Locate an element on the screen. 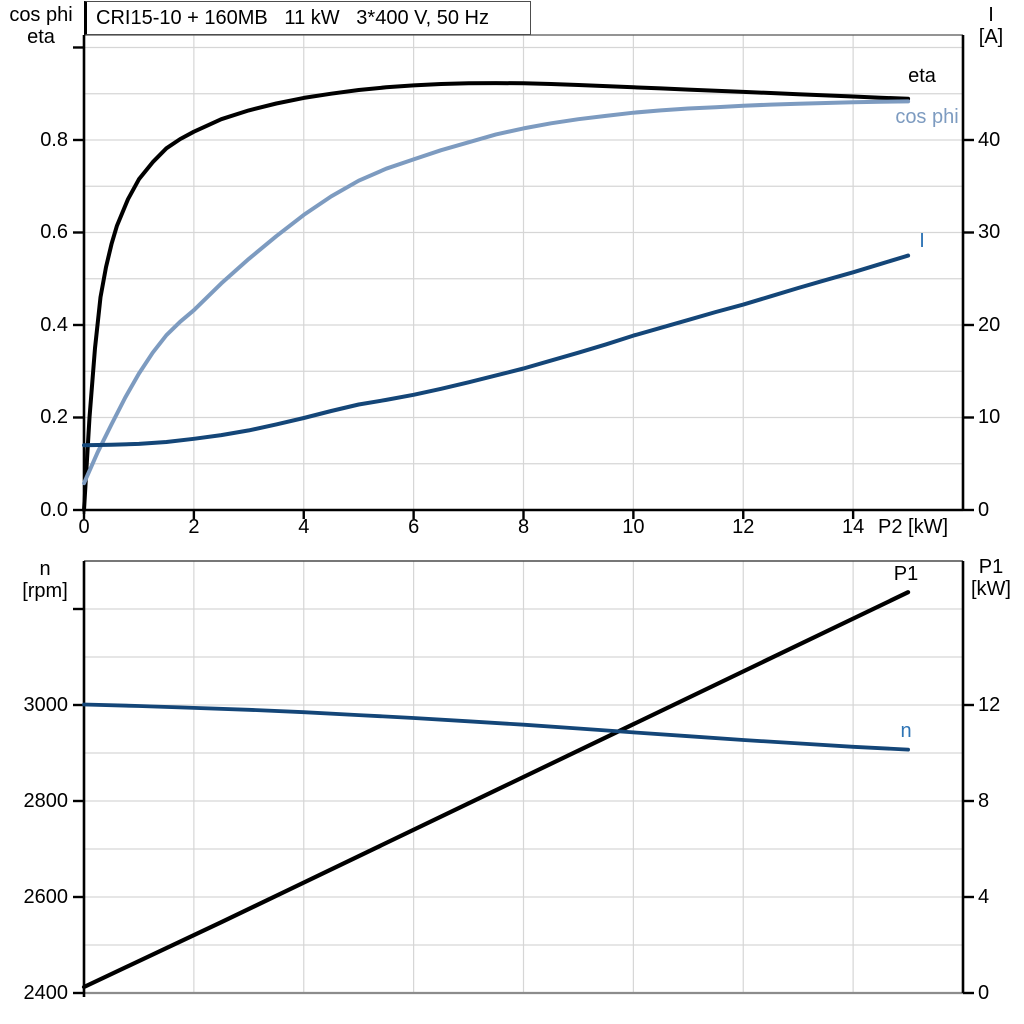 The width and height of the screenshot is (1024, 1024). right-axis-tick-label: 40 is located at coordinates (989, 139).